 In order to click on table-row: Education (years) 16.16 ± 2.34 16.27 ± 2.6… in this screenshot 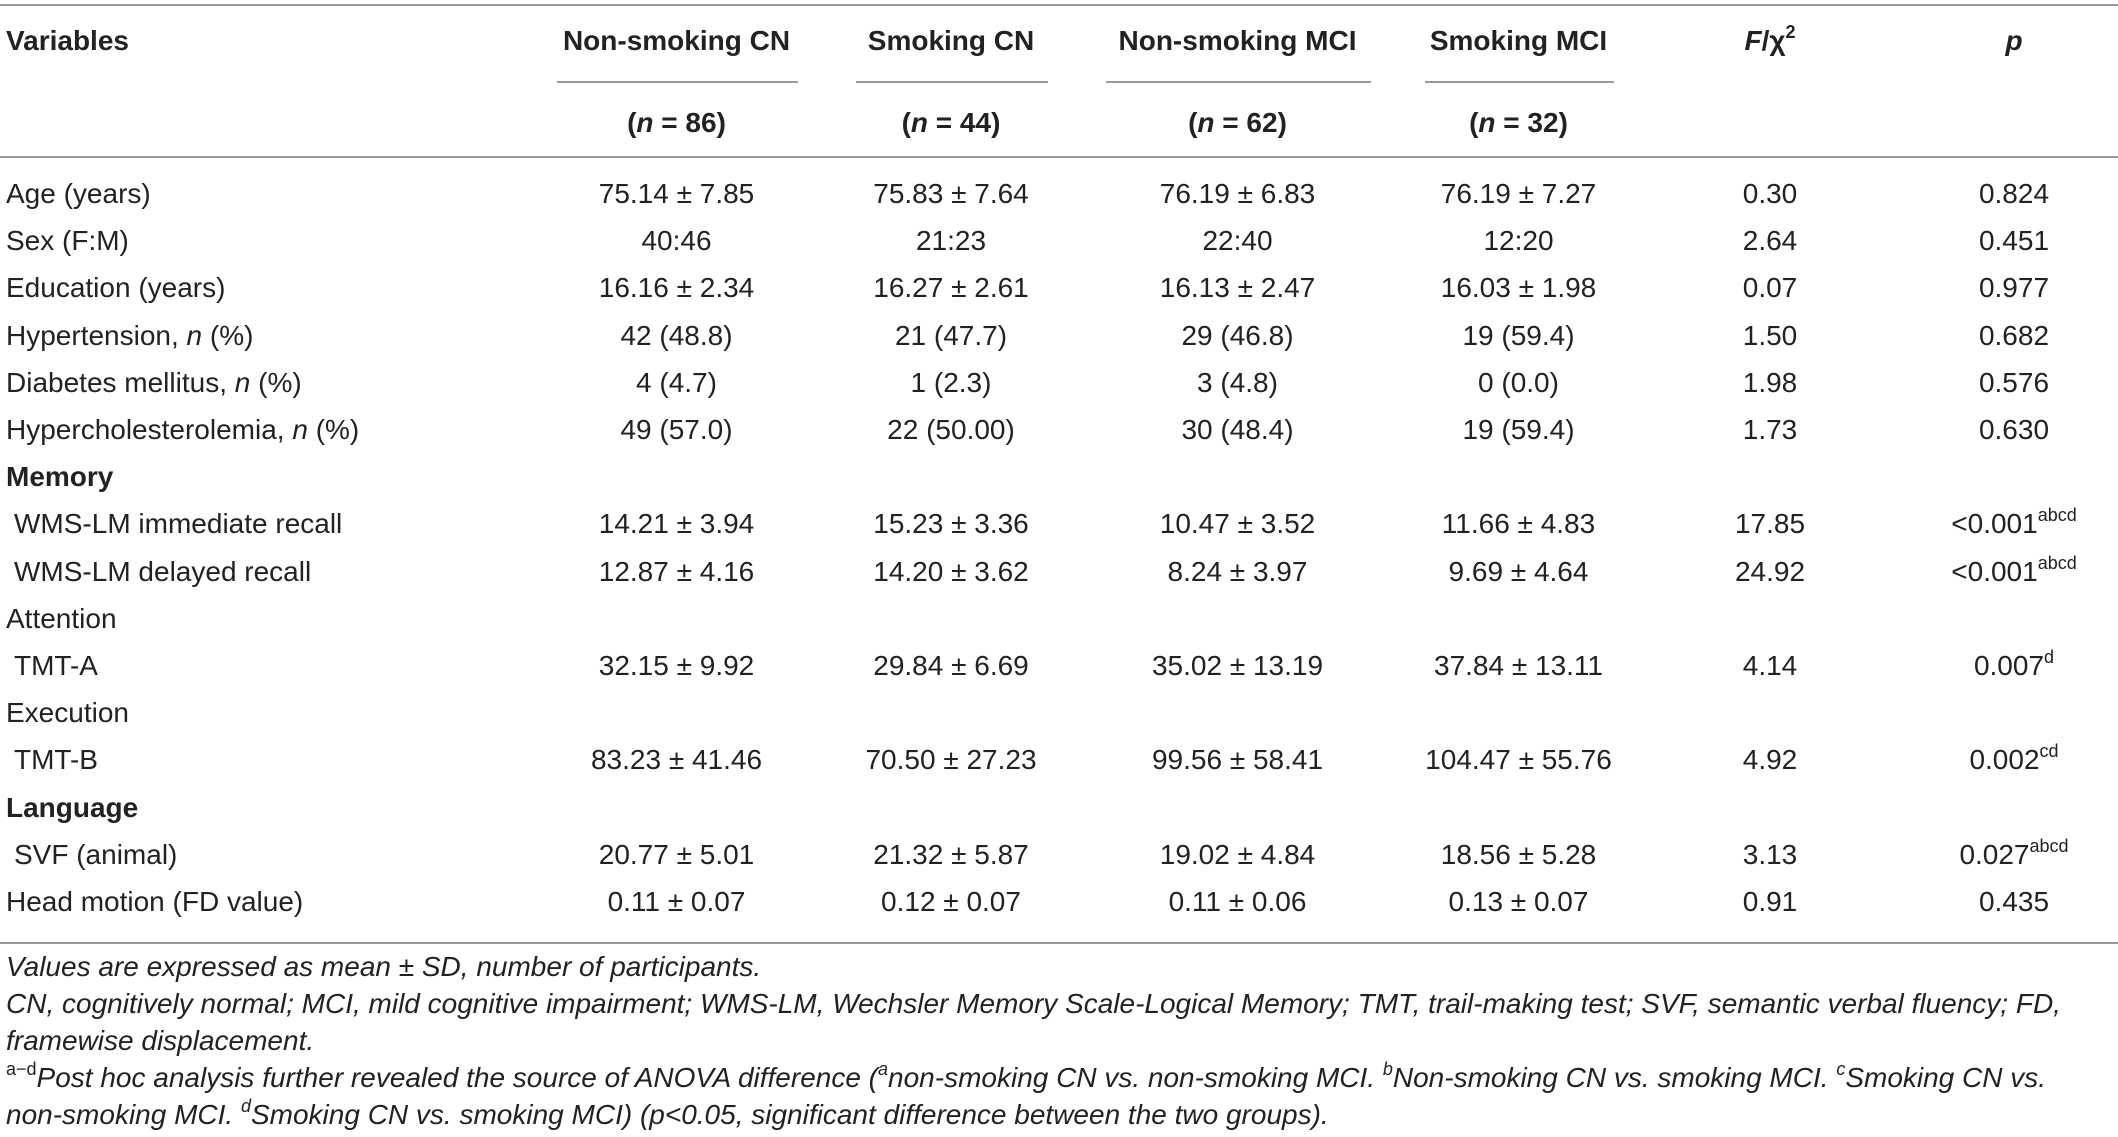, I will do `click(1059, 287)`.